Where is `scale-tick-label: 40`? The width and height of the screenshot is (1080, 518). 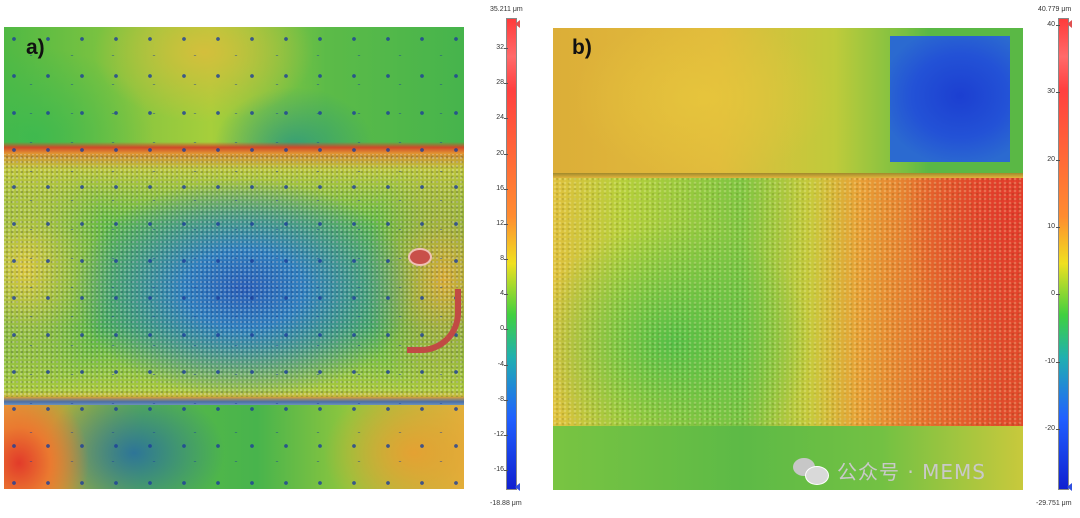
scale-tick-label: 40 is located at coordinates (1051, 24).